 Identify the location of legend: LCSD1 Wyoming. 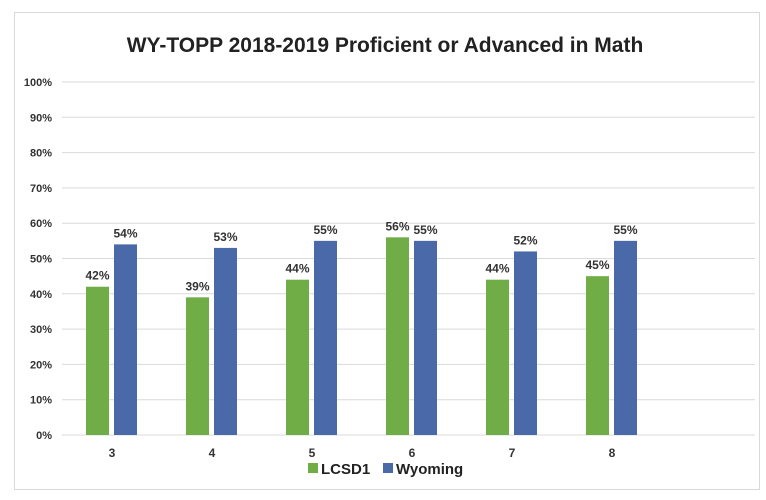
(385, 469).